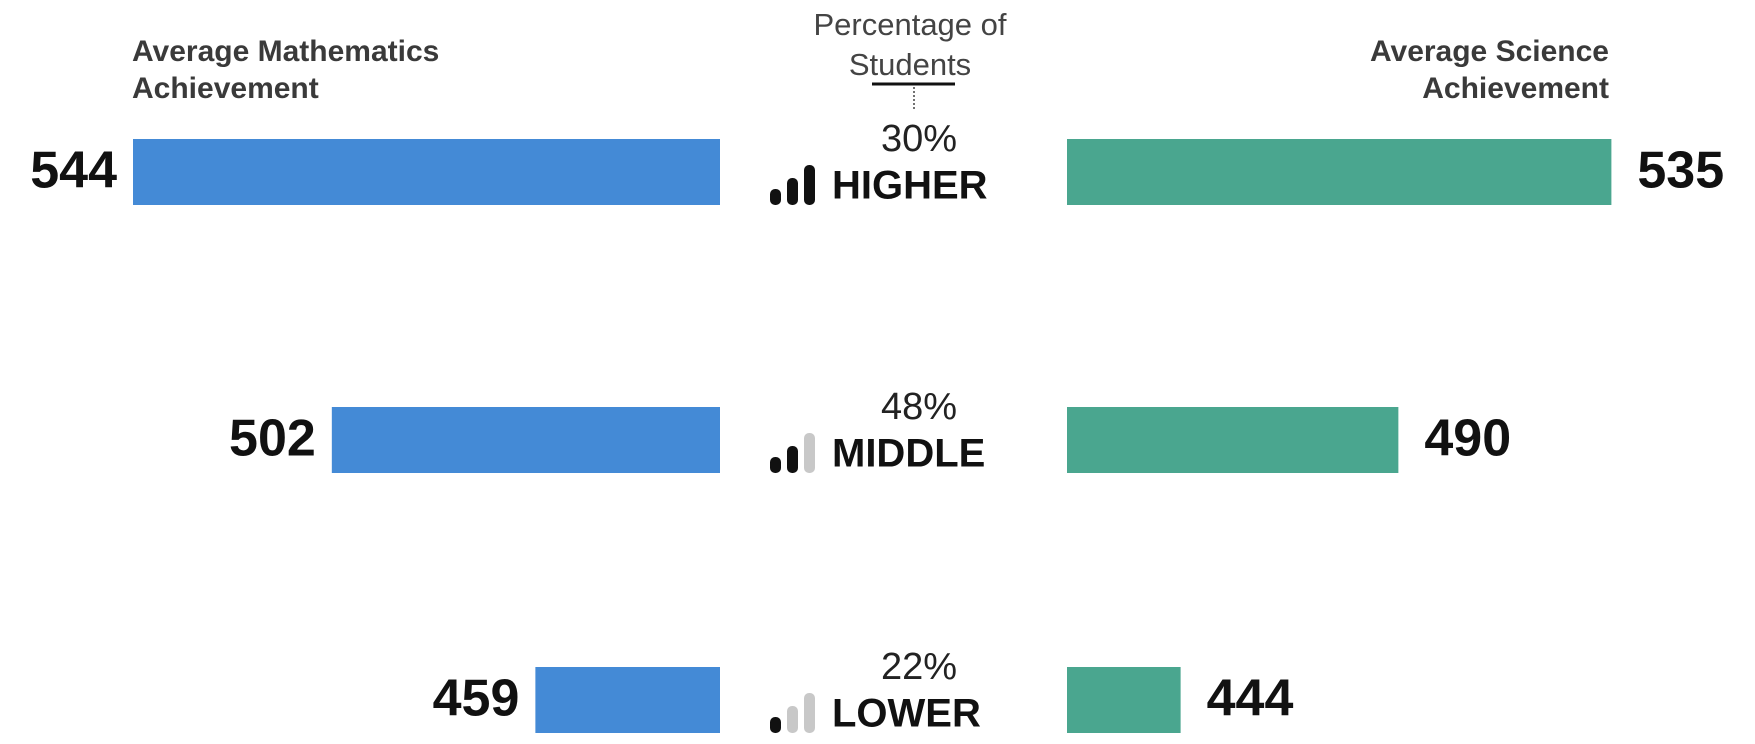 Image resolution: width=1755 pixels, height=744 pixels. Describe the element at coordinates (919, 139) in the screenshot. I see `share-label: 30%` at that location.